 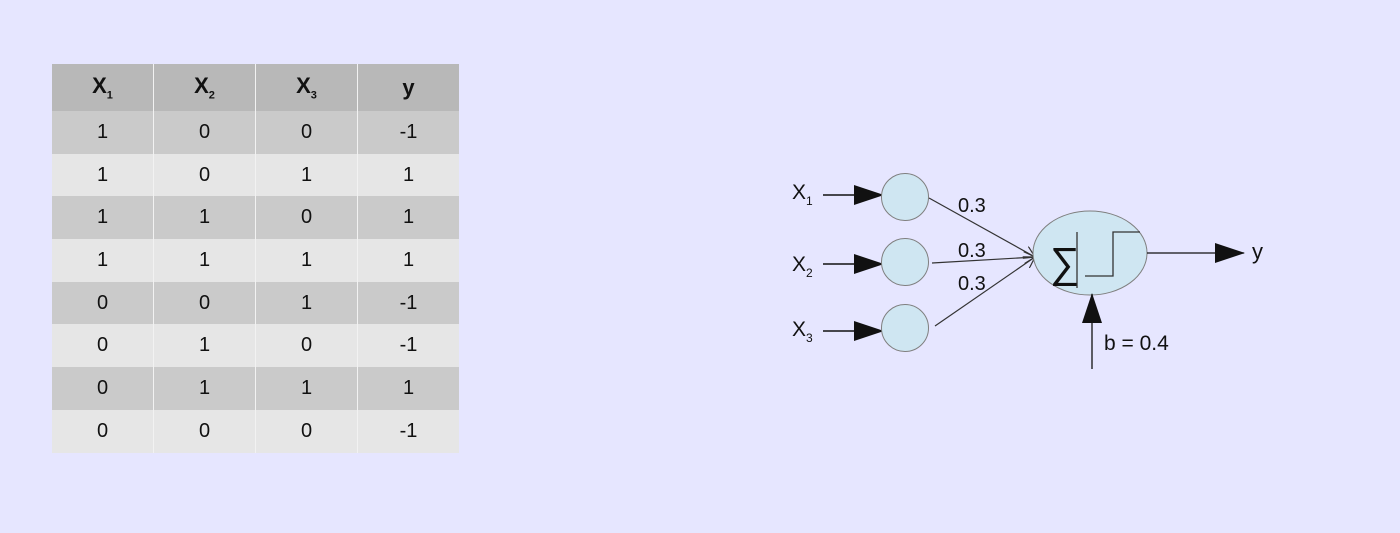 I want to click on header-x2: X2, so click(x=204, y=87).